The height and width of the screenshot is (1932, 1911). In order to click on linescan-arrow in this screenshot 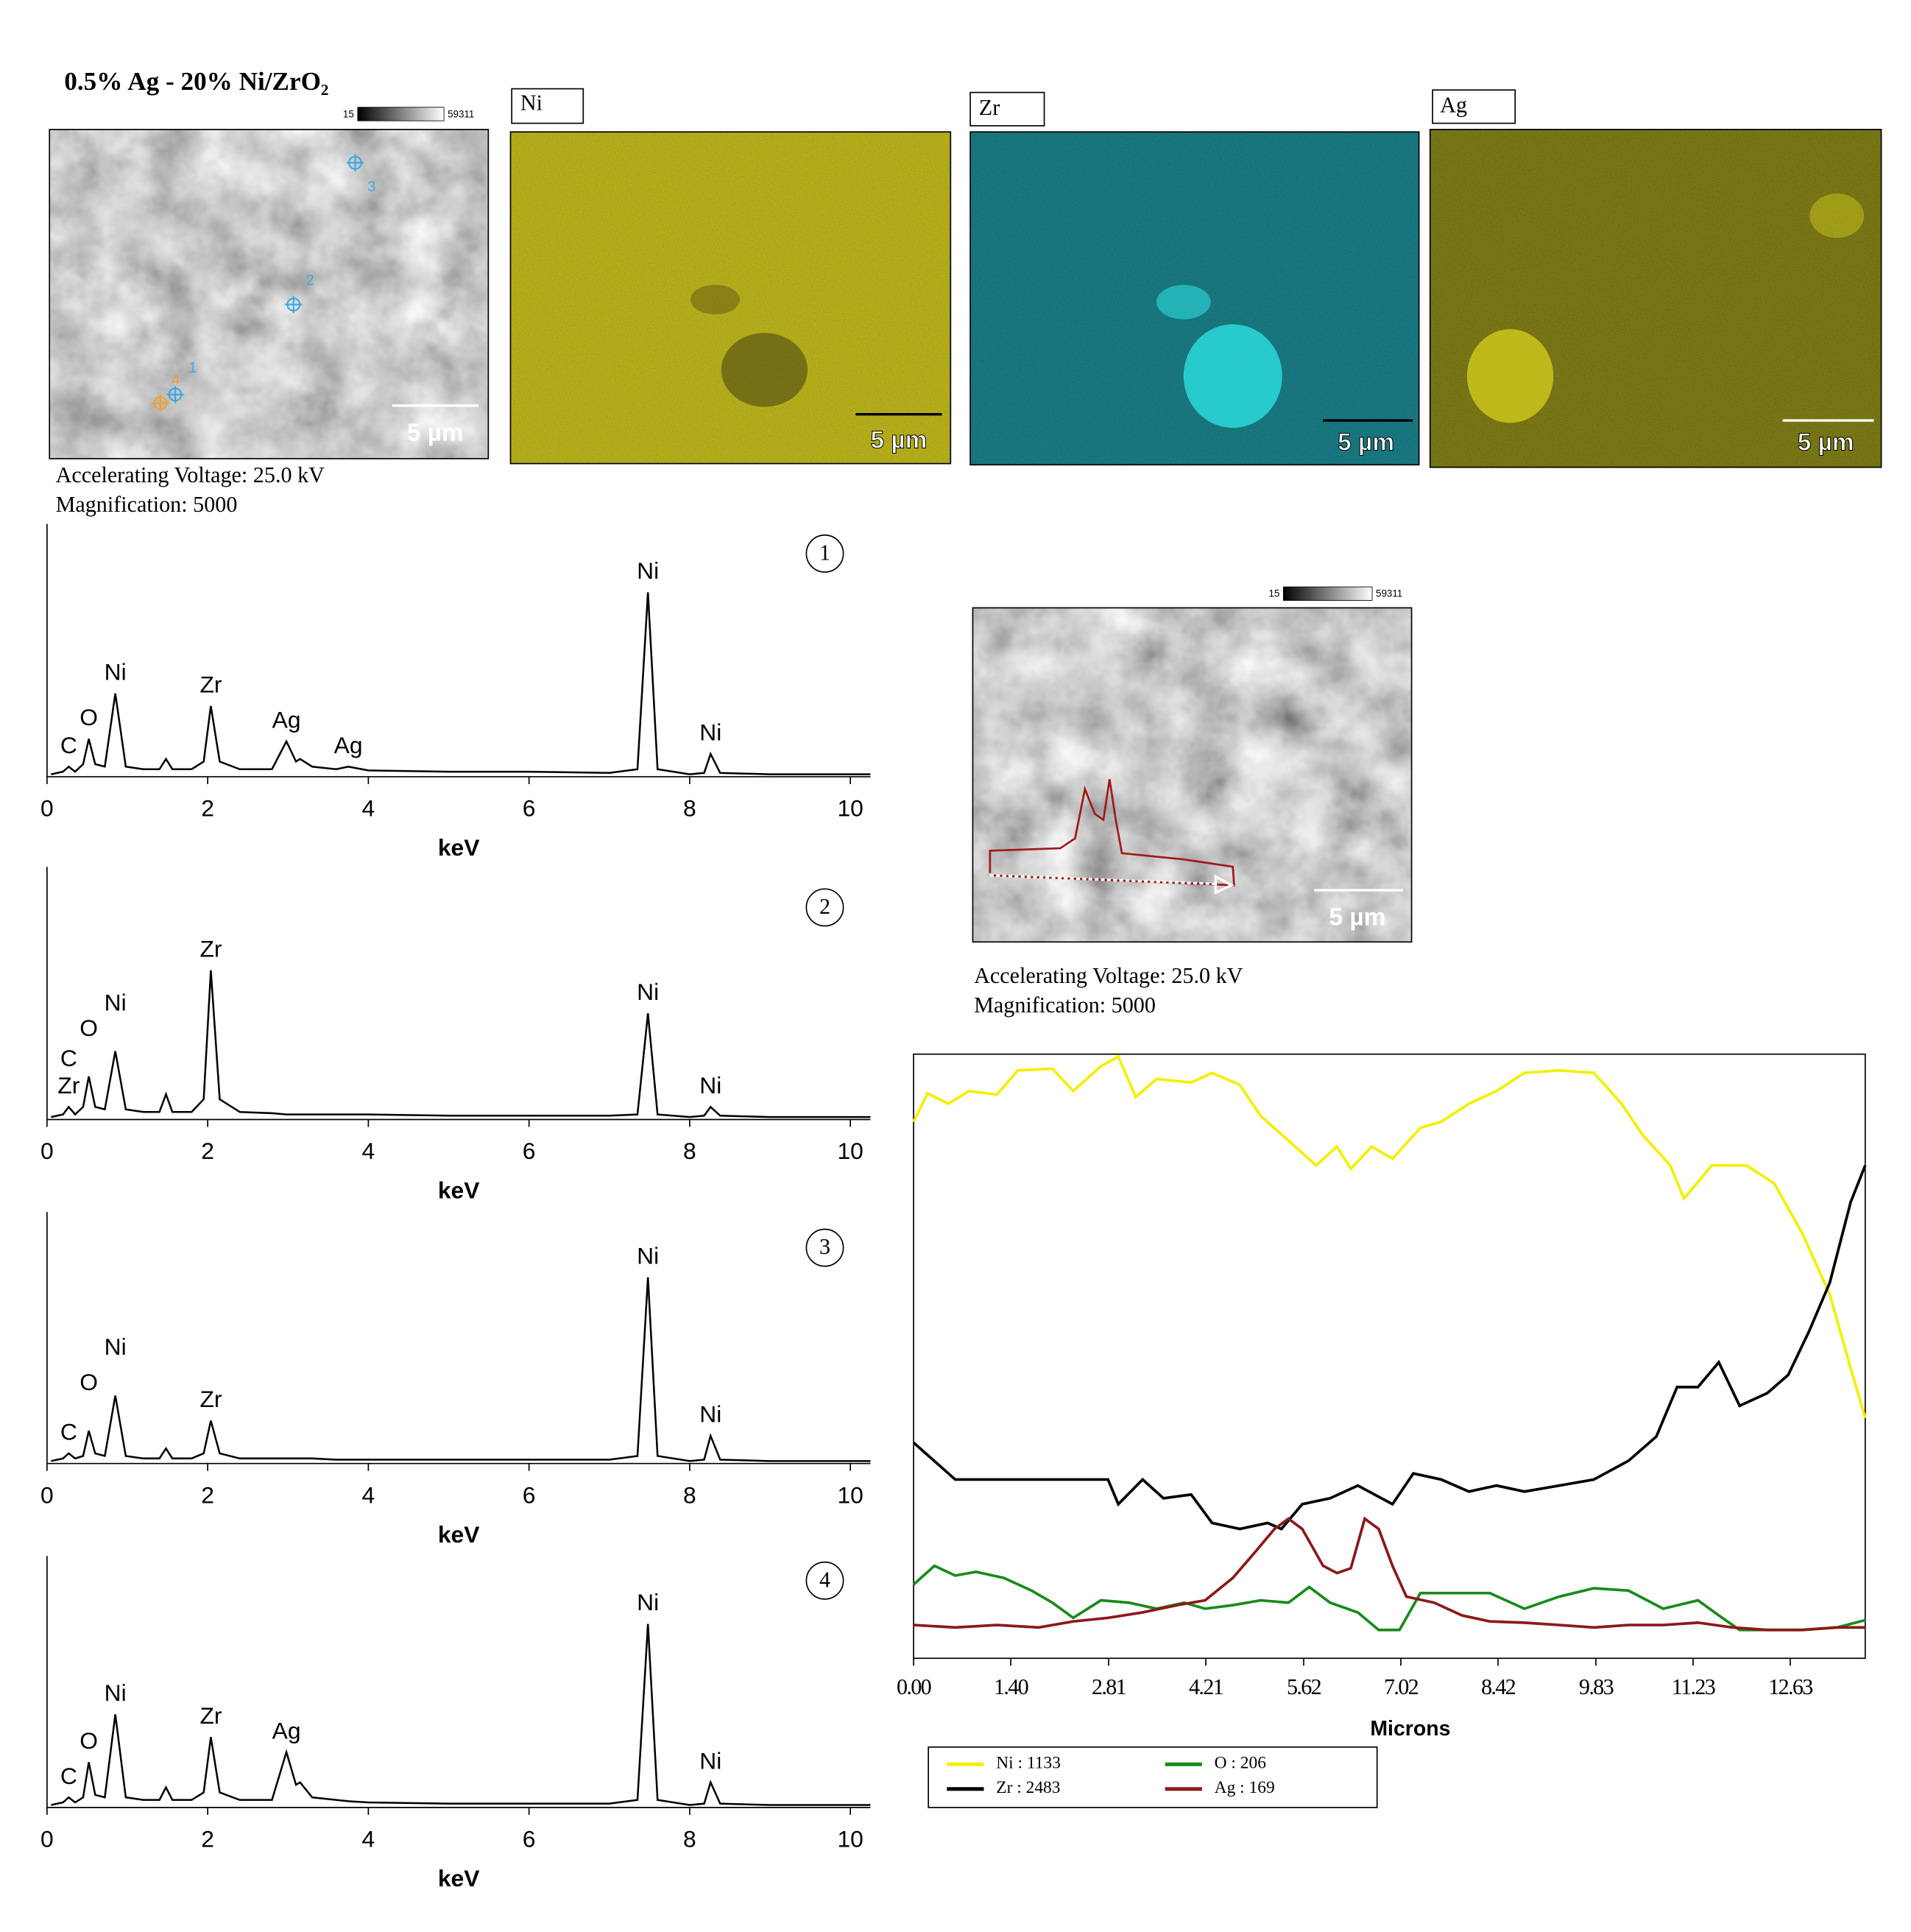, I will do `click(1224, 885)`.